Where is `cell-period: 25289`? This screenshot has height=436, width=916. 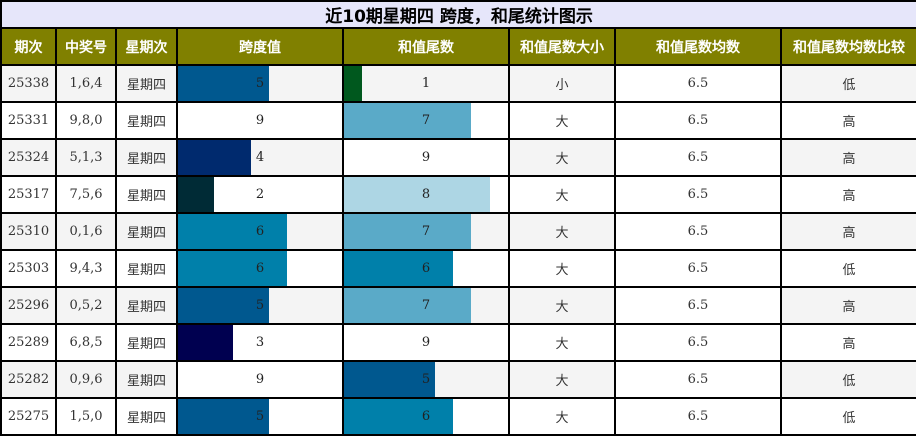
cell-period: 25289 is located at coordinates (28, 342).